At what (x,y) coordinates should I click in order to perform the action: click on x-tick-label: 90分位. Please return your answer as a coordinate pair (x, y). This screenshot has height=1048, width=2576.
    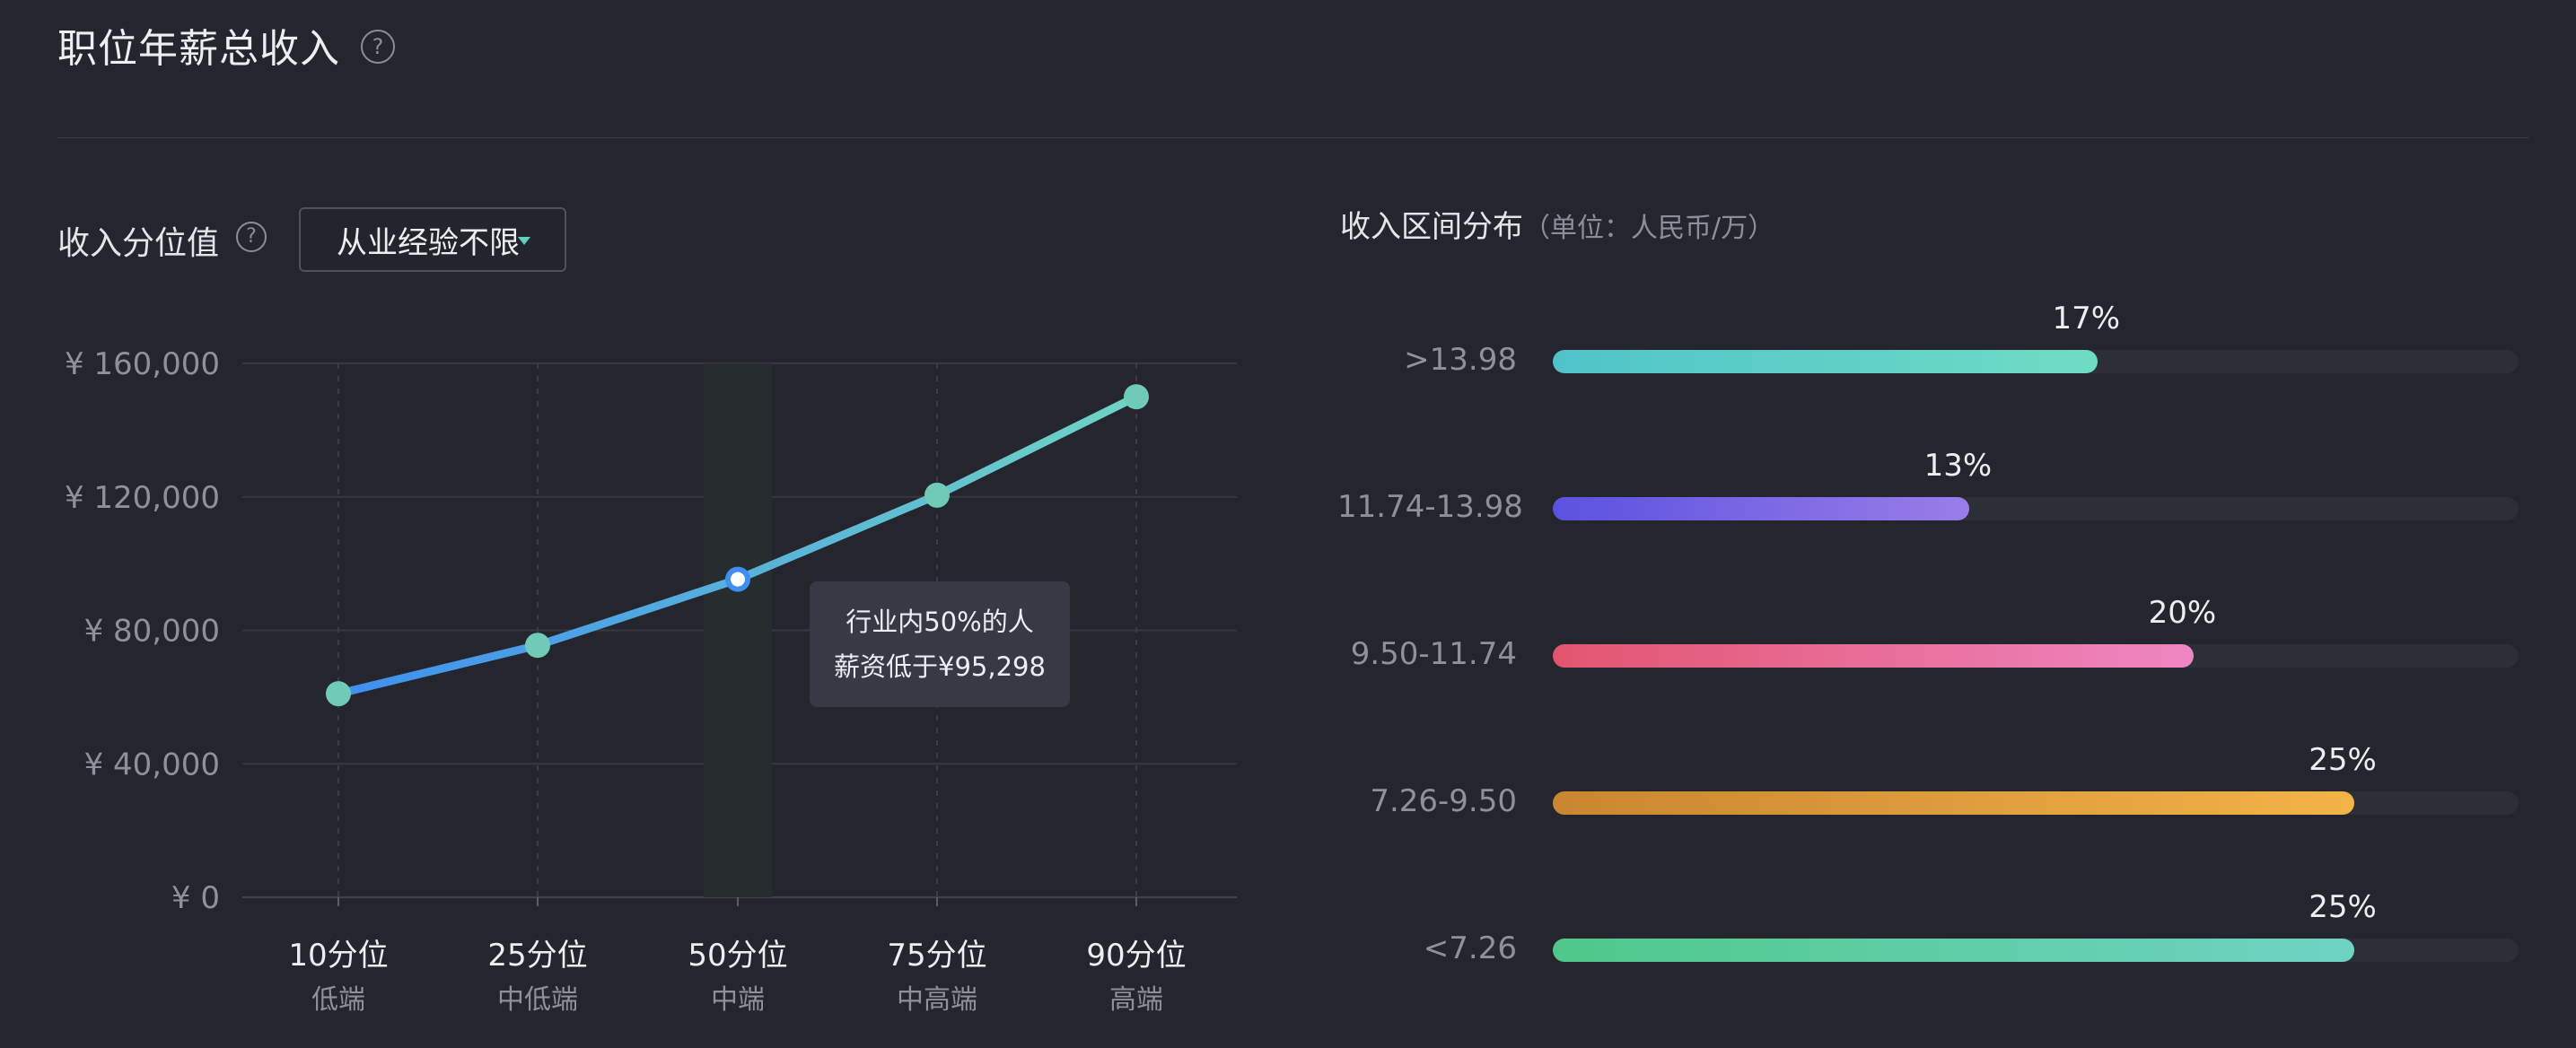
    Looking at the image, I should click on (1136, 956).